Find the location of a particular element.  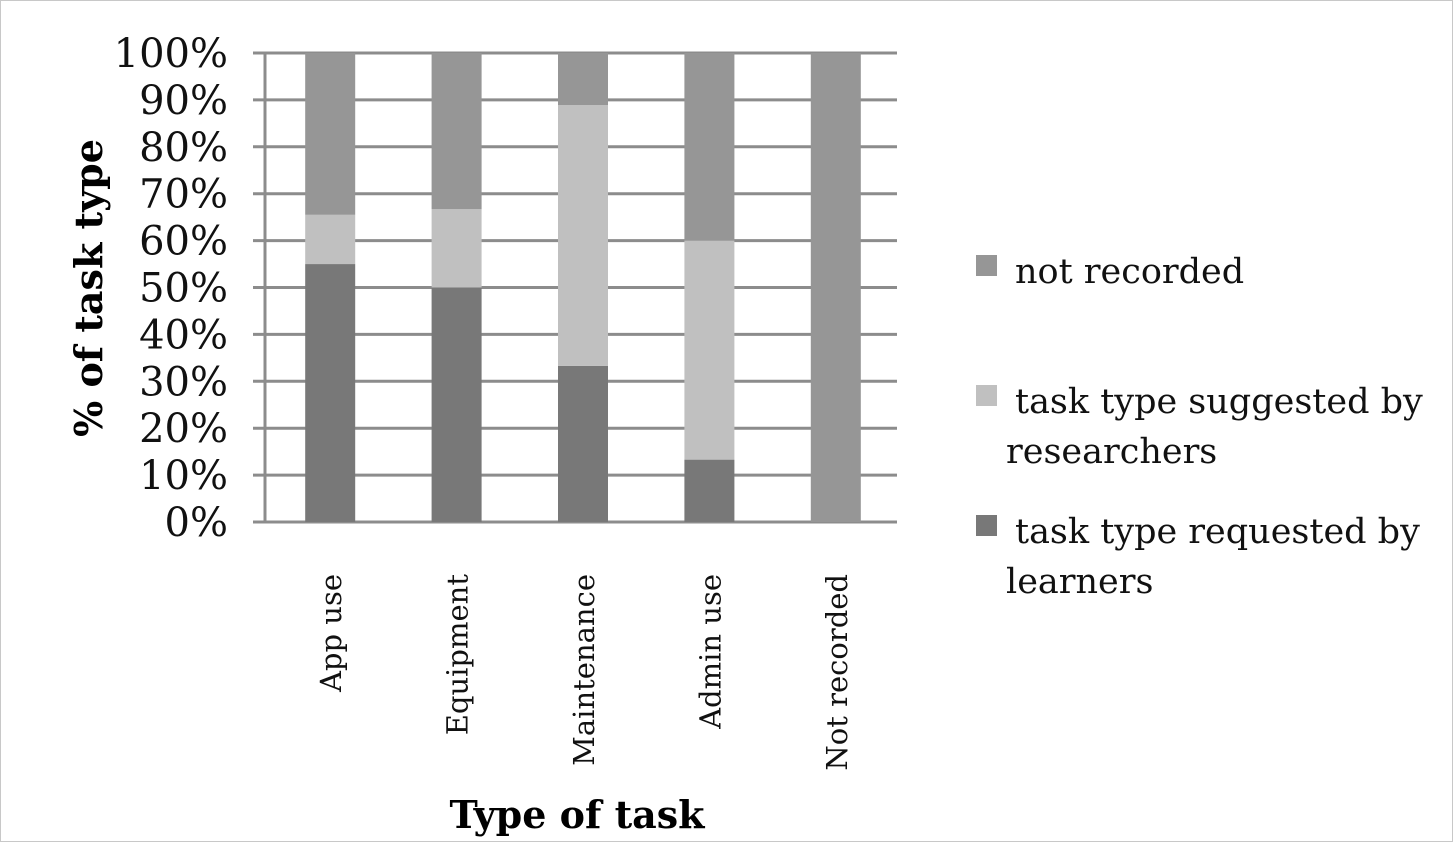

y-tick-label: 40% is located at coordinates (183, 335).